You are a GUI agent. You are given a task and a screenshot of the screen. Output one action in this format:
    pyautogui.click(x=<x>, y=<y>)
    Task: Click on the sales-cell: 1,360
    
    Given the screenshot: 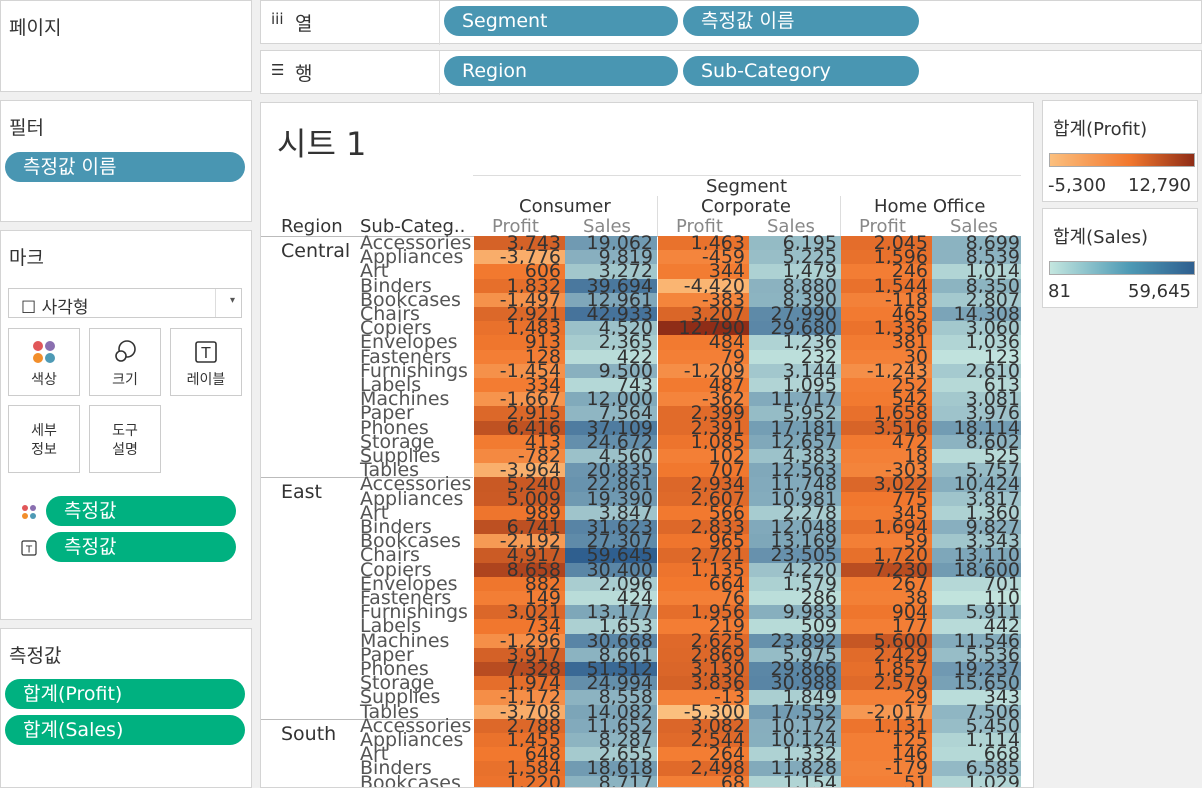 What is the action you would take?
    pyautogui.click(x=976, y=512)
    